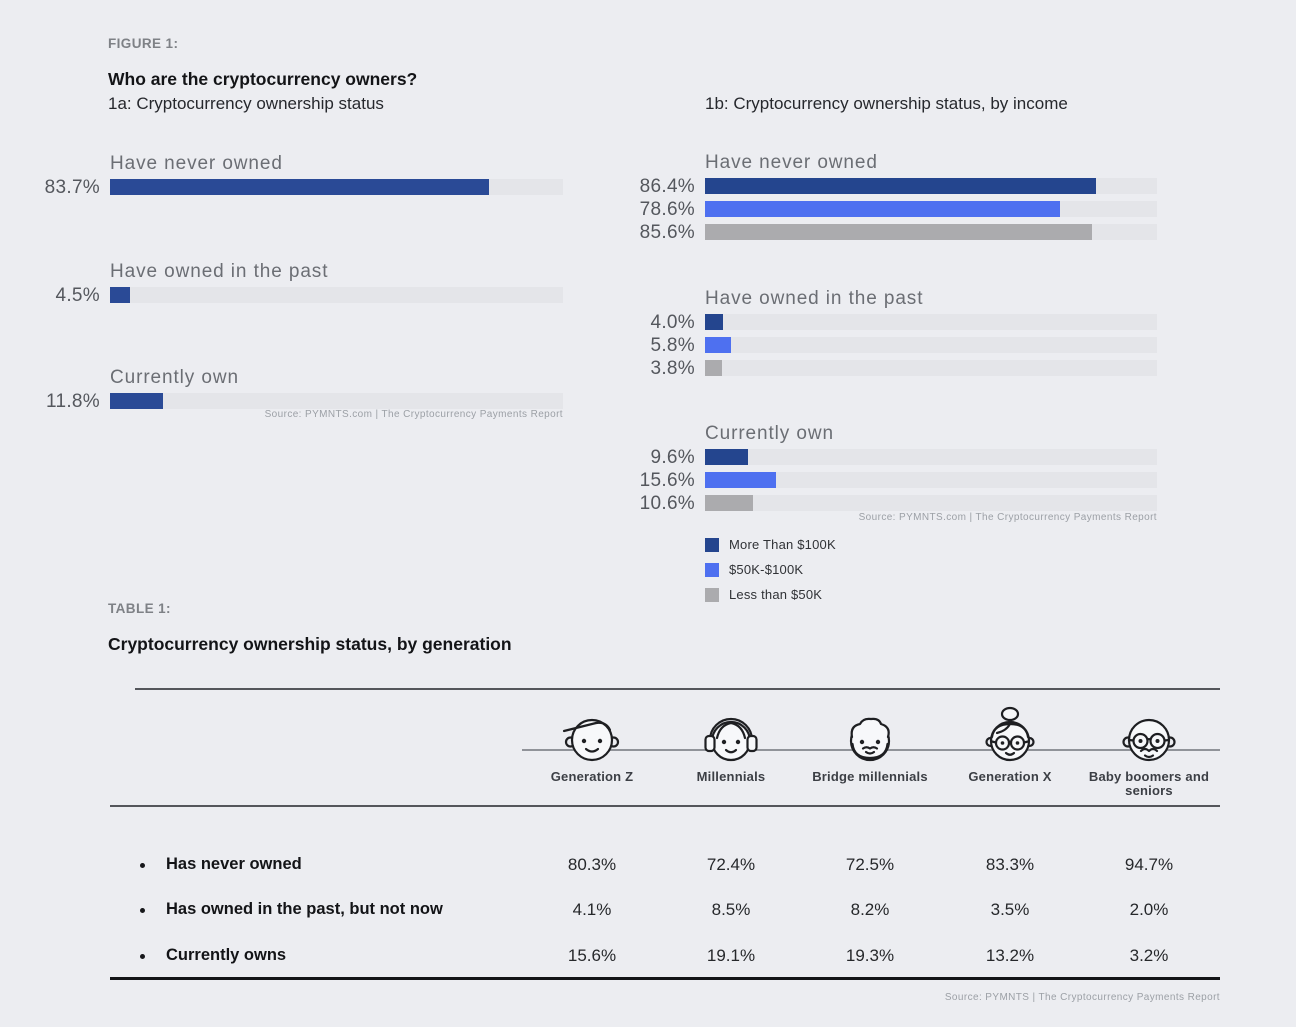 This screenshot has height=1027, width=1296. I want to click on cell-value: 15.6%, so click(592, 955).